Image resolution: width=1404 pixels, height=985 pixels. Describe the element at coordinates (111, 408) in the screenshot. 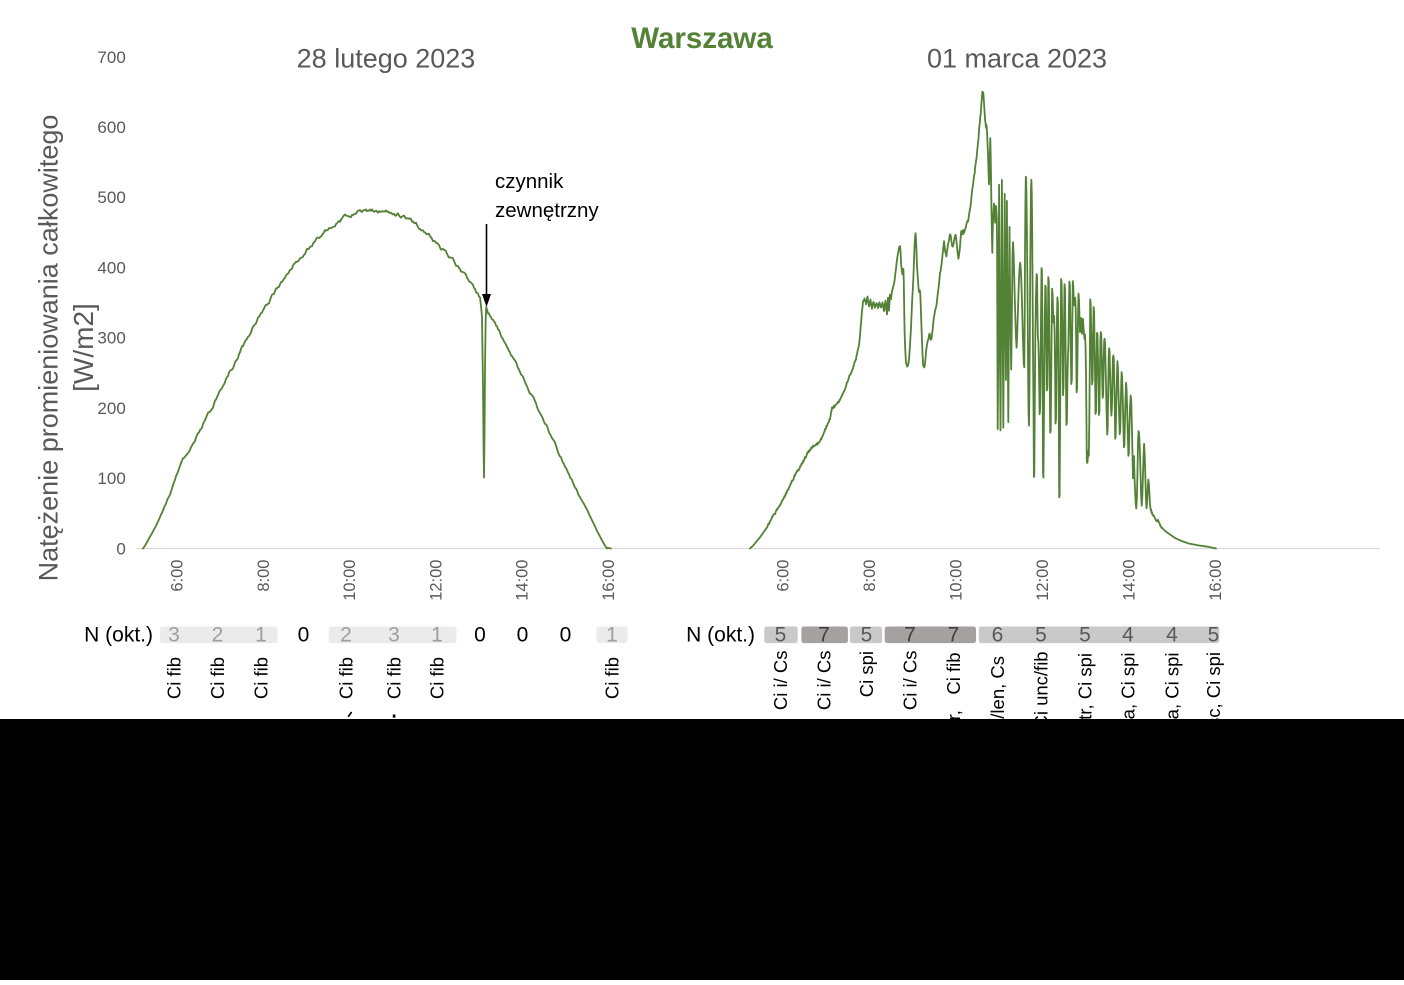

I see `svg-text: 200` at that location.